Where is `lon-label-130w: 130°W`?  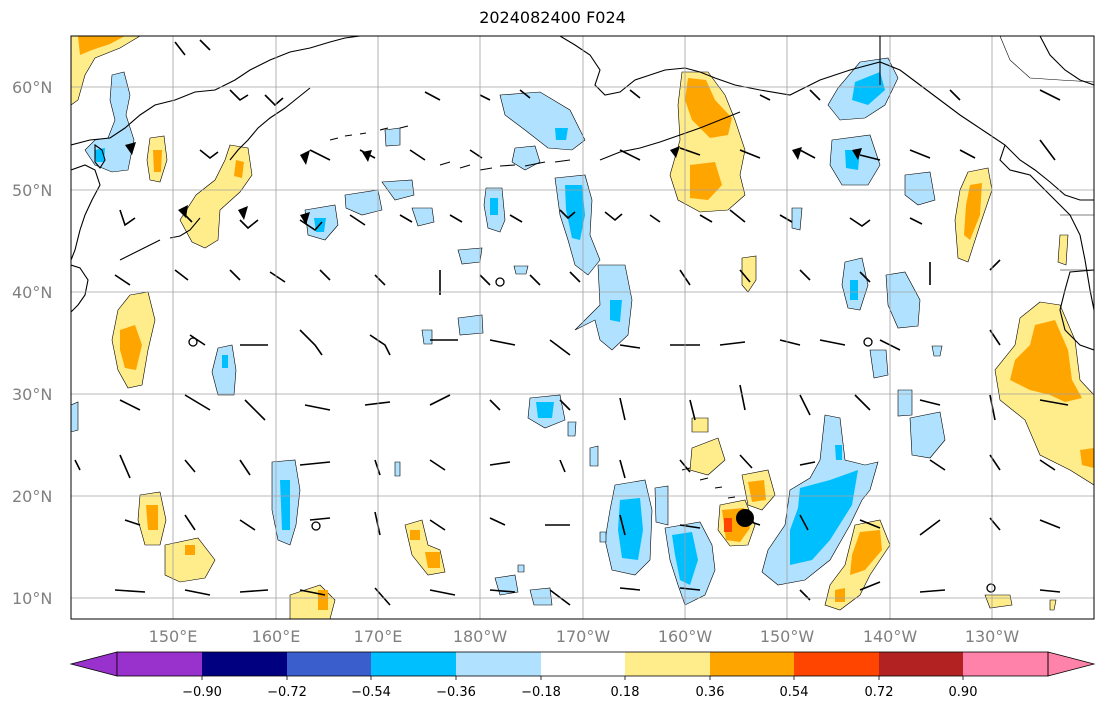 lon-label-130w: 130°W is located at coordinates (992, 636).